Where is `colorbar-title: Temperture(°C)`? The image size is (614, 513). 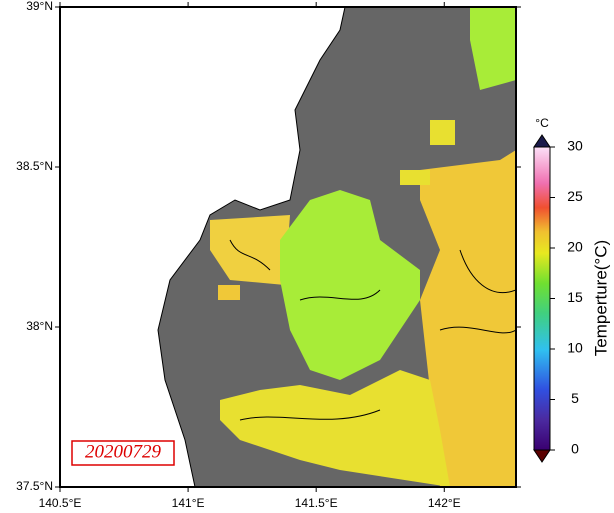
colorbar-title: Temperture(°C) is located at coordinates (600, 298).